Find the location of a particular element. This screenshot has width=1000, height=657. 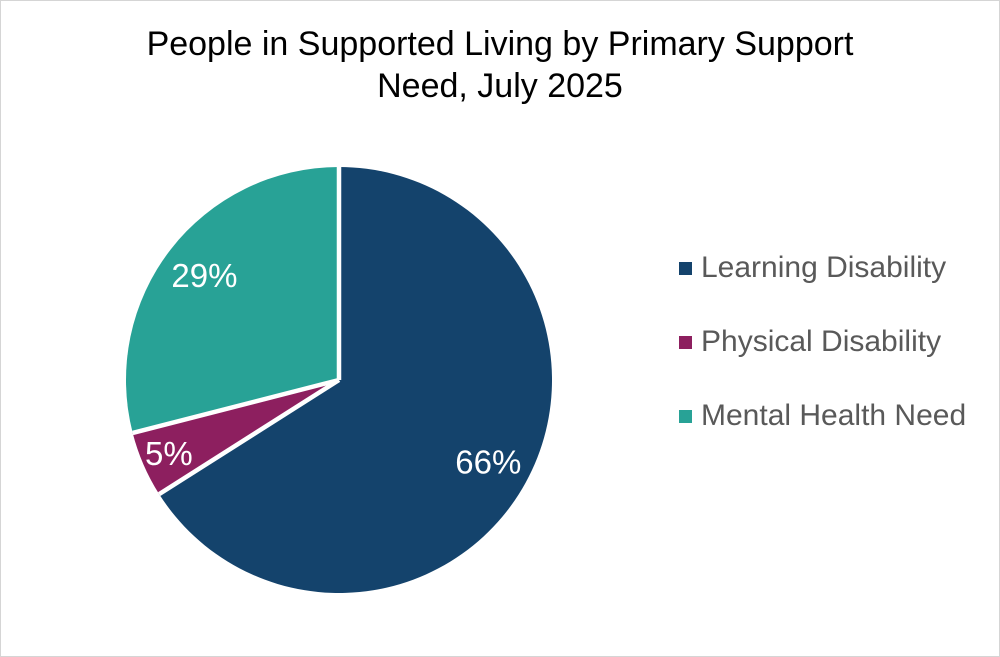

legend-item-mental-health-need: Mental Health Need is located at coordinates (822, 416).